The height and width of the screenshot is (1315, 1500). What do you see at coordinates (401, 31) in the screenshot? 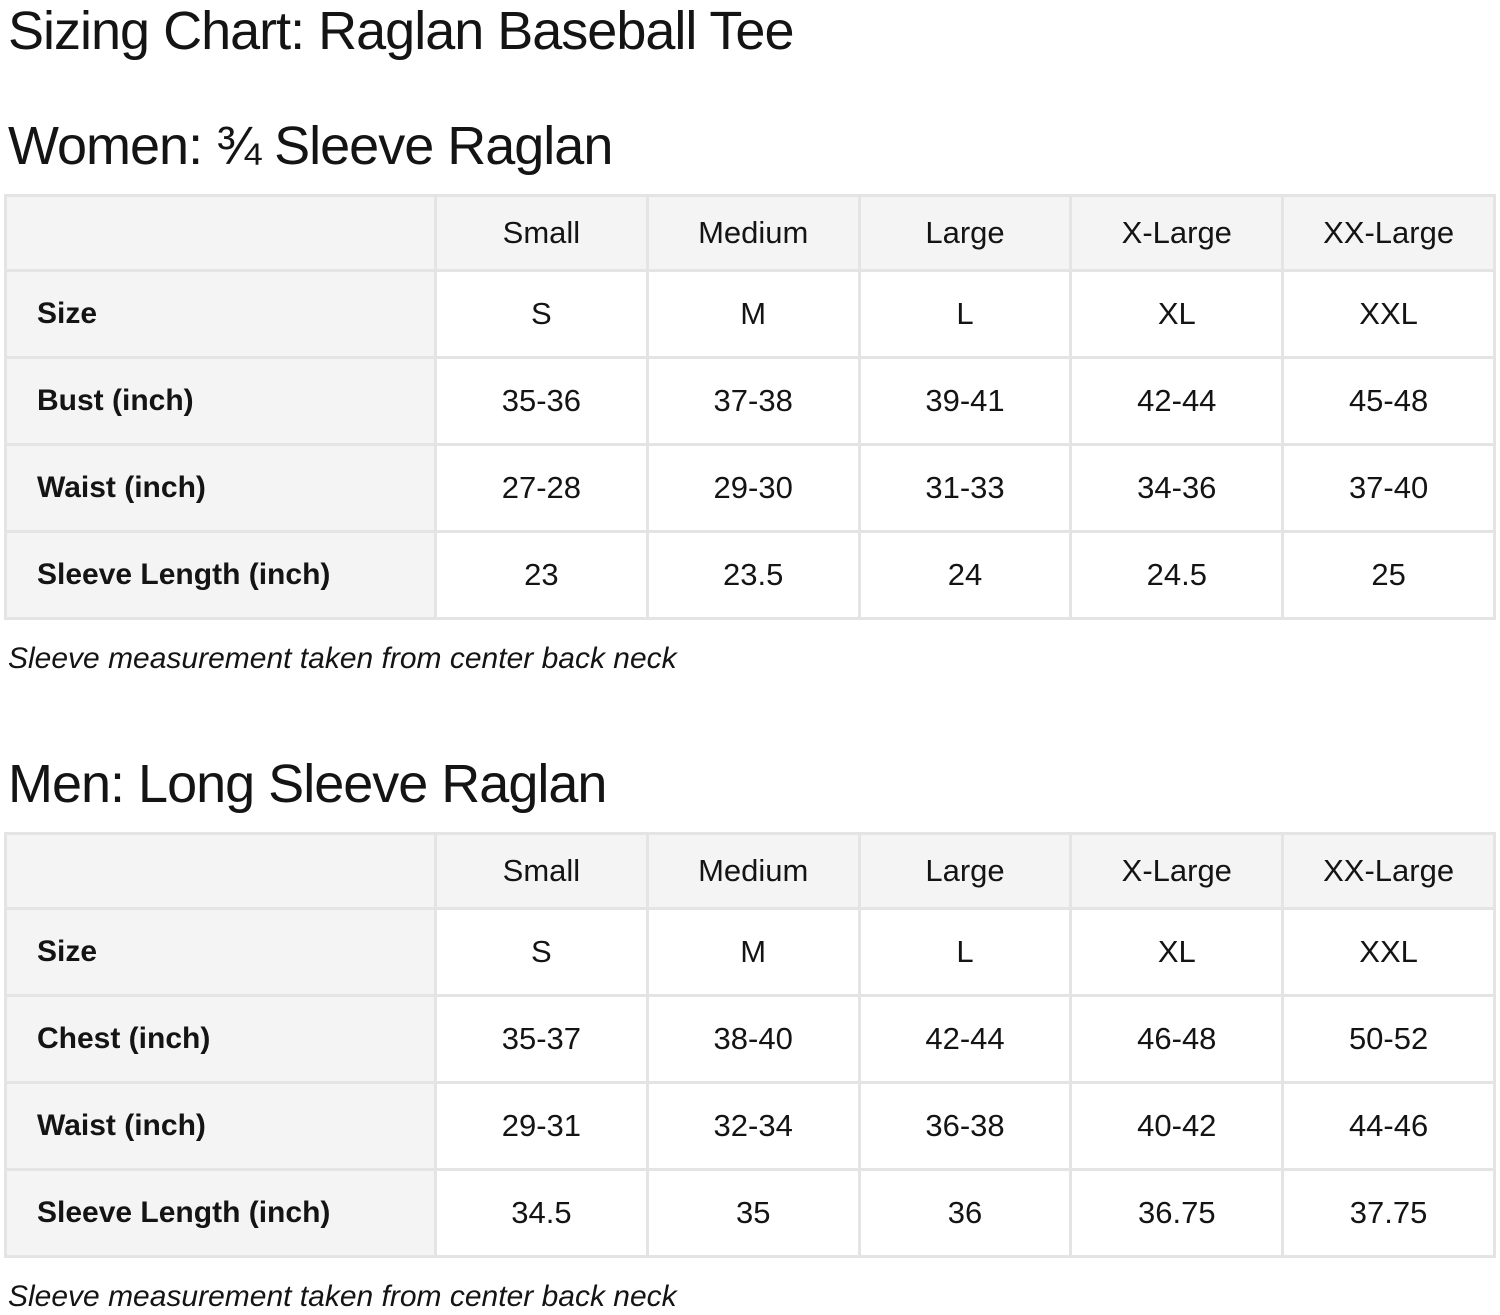
I see `page-title: Sizing Chart: Raglan Baseball Tee` at bounding box center [401, 31].